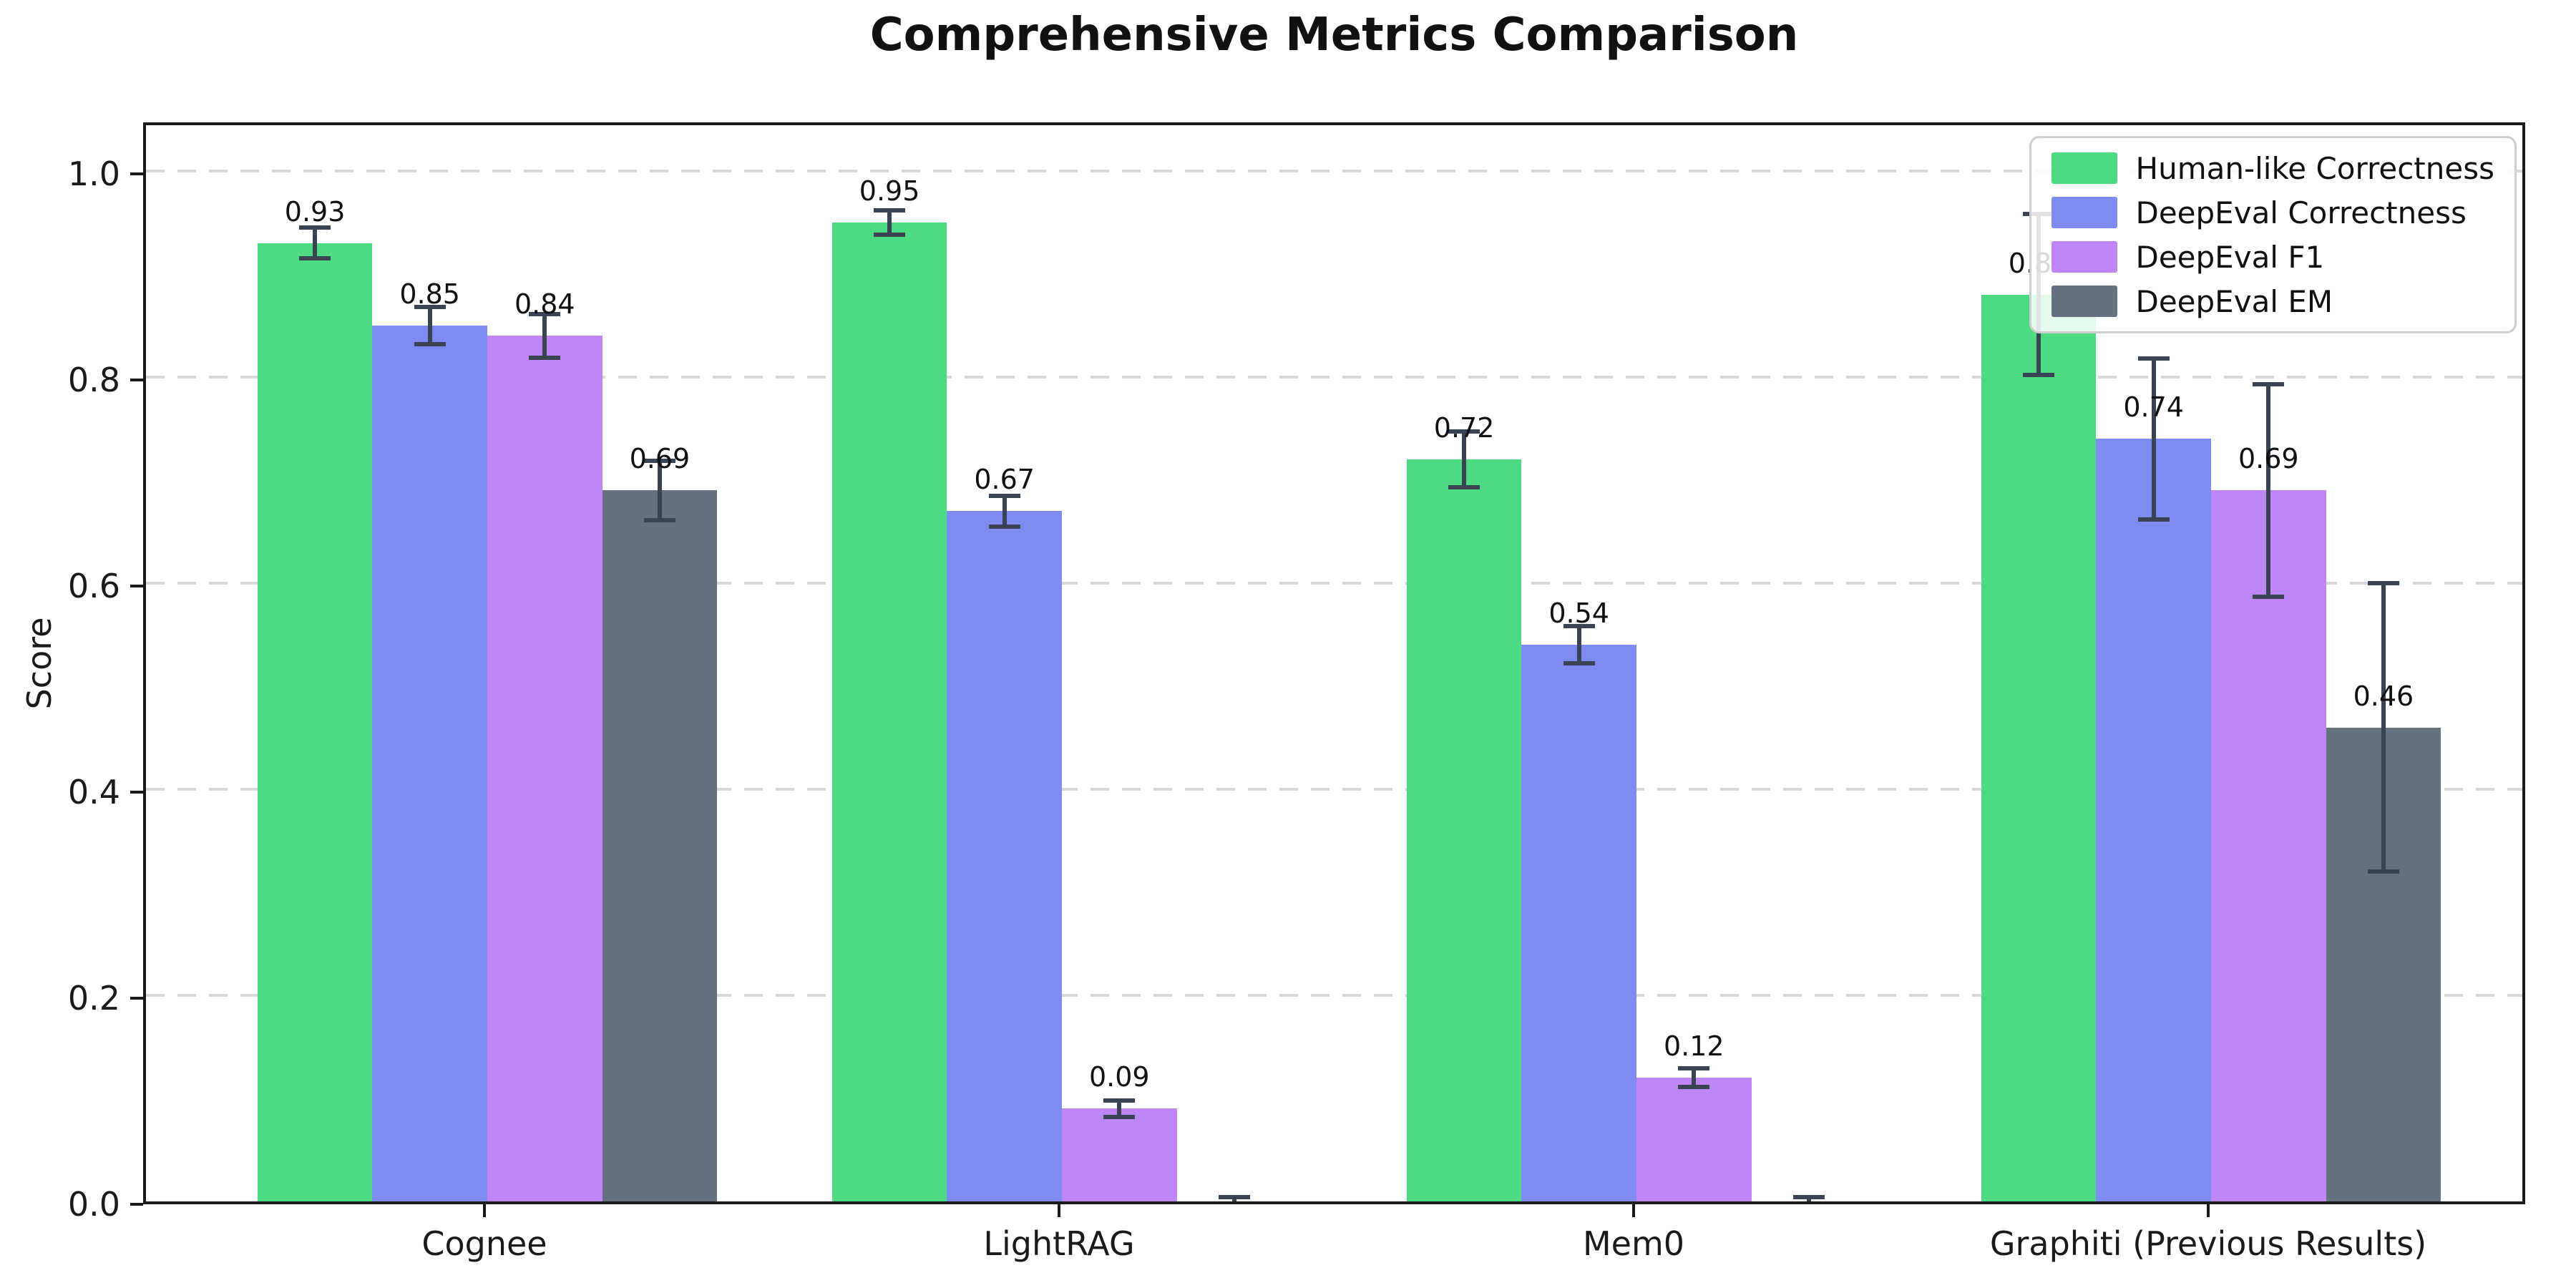 The image size is (2576, 1288). What do you see at coordinates (1119, 1077) in the screenshot?
I see `value-label-lightrag-deepeval-f1: 0.09` at bounding box center [1119, 1077].